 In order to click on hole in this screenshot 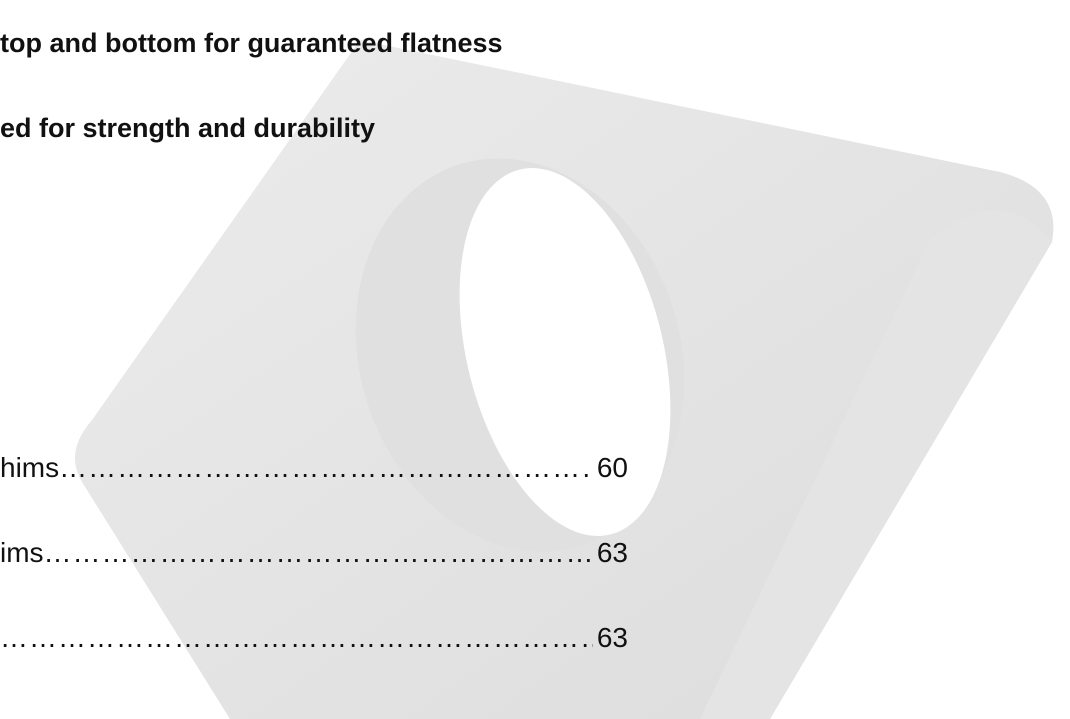, I will do `click(565, 352)`.